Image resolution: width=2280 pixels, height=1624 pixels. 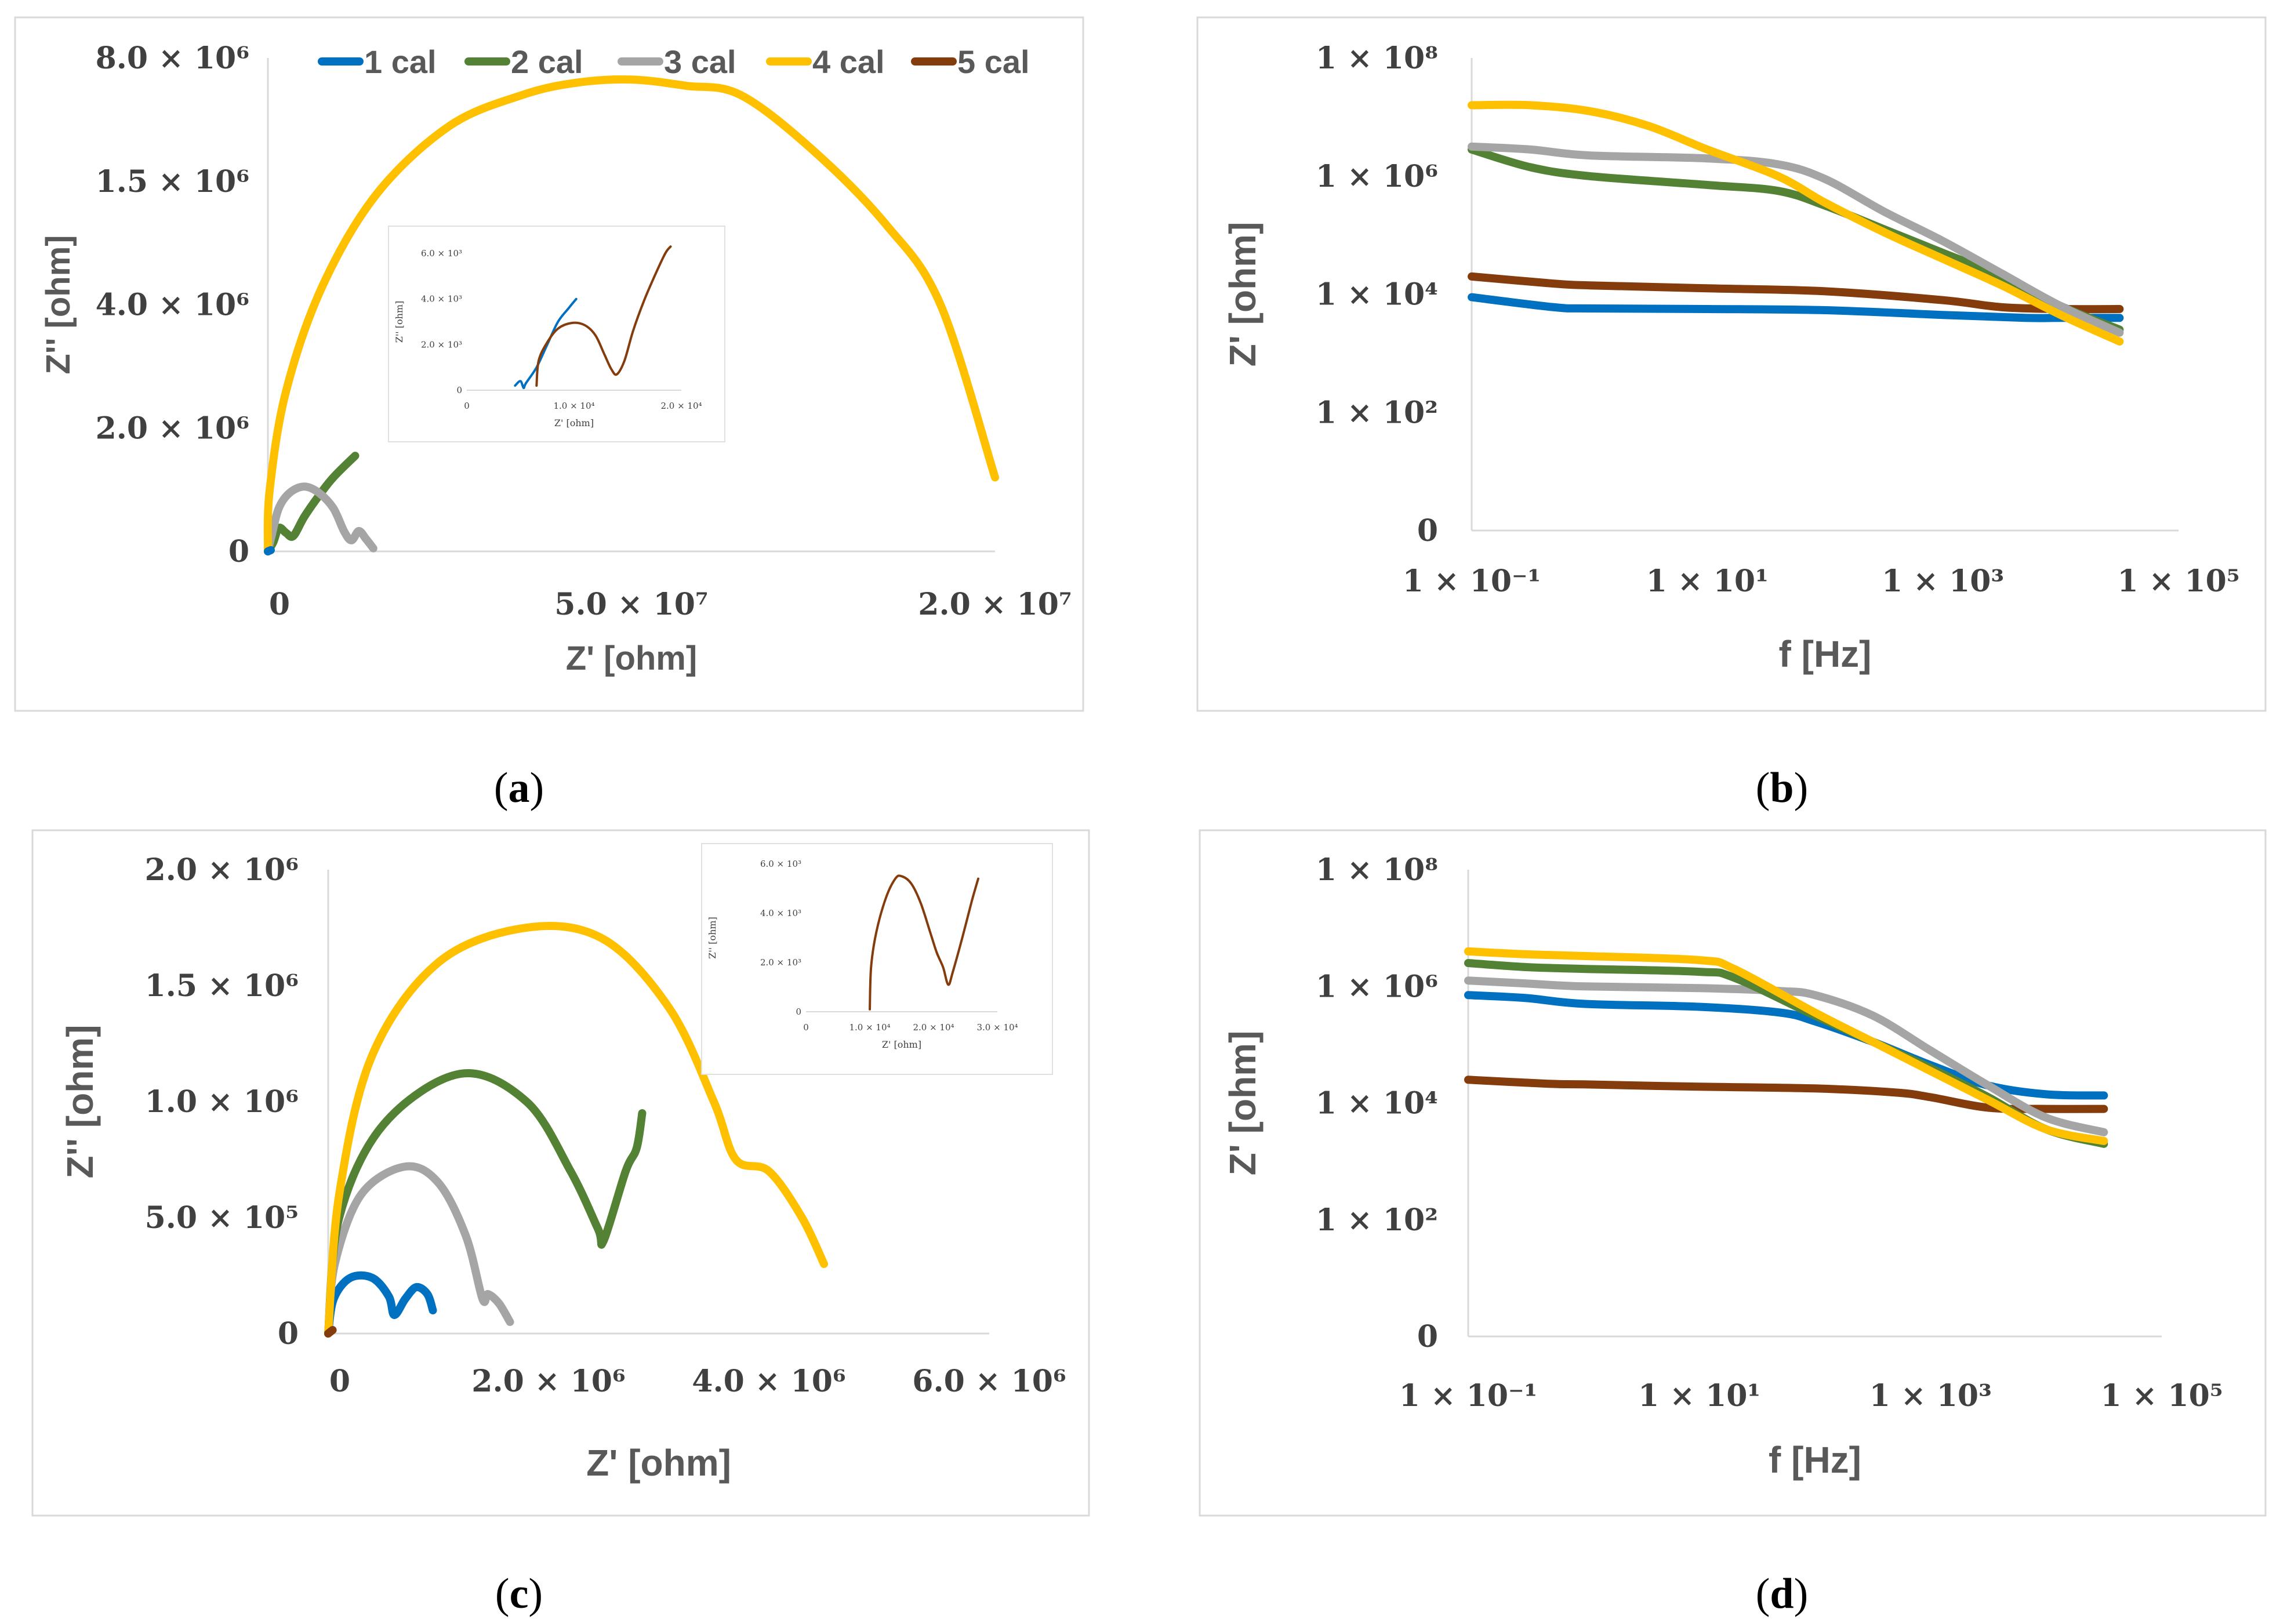 I want to click on caption-b-letter: b, so click(x=1782, y=788).